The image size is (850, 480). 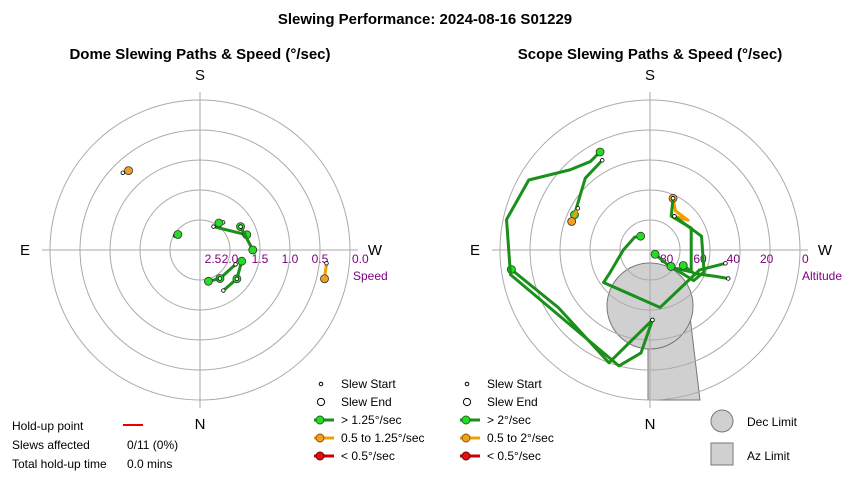 I want to click on dome-dir-left: E, so click(x=25, y=250).